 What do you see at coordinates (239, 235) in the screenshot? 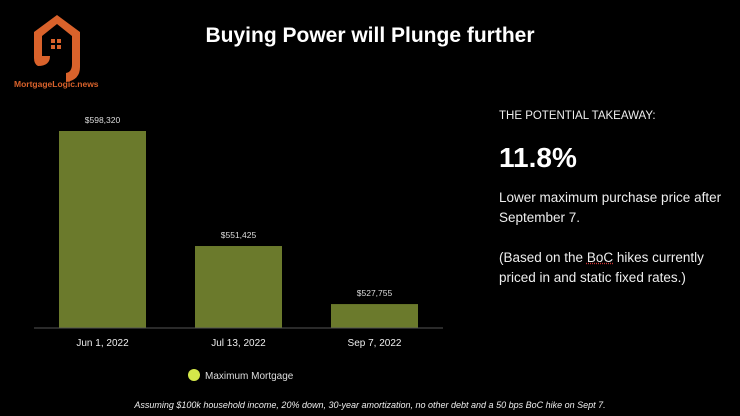
I see `data-label: $551,425` at bounding box center [239, 235].